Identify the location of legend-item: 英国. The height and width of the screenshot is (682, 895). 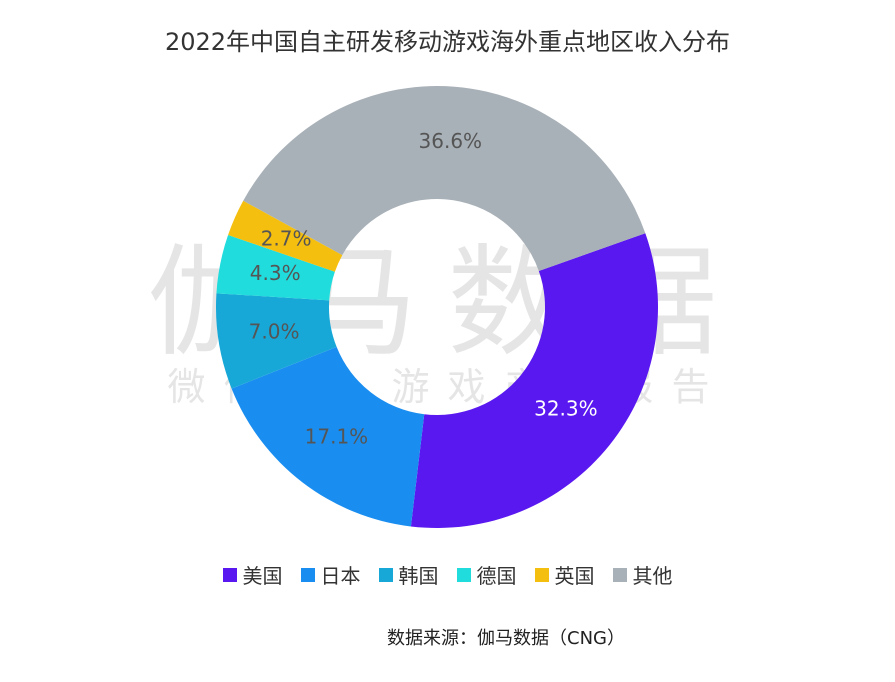
(564, 574).